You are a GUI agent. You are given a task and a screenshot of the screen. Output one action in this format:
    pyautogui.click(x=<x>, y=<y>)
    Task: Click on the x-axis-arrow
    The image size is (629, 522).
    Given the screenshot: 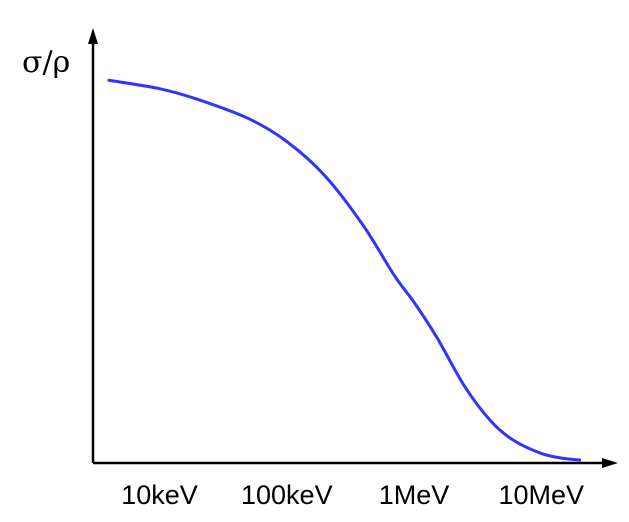 What is the action you would take?
    pyautogui.click(x=610, y=463)
    